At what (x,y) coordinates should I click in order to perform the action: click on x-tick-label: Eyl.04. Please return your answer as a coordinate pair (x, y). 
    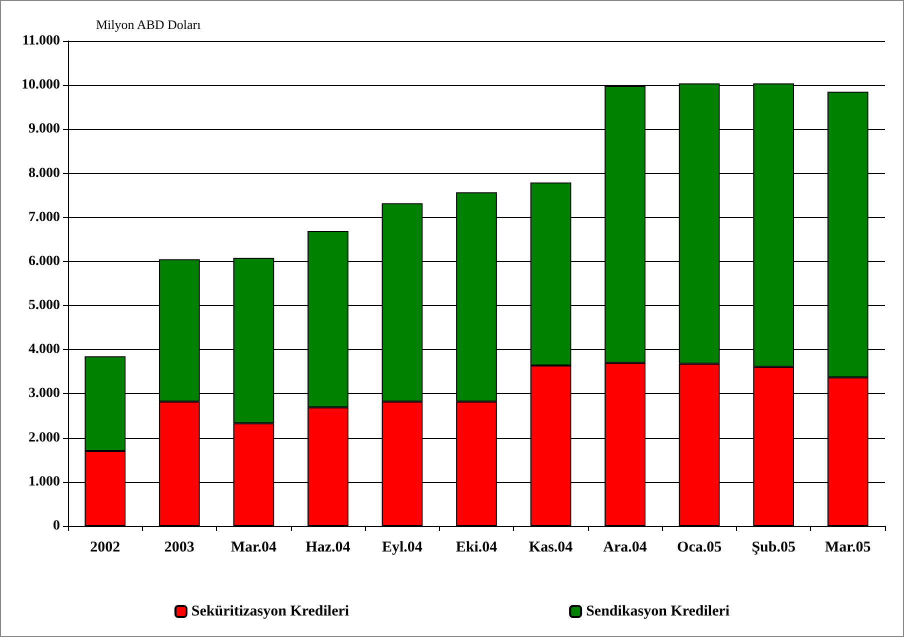
    Looking at the image, I should click on (402, 548).